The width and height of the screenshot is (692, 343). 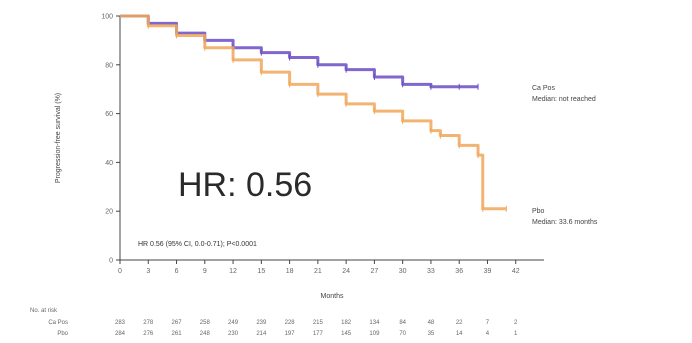 I want to click on risk-cell: 70, so click(x=402, y=334).